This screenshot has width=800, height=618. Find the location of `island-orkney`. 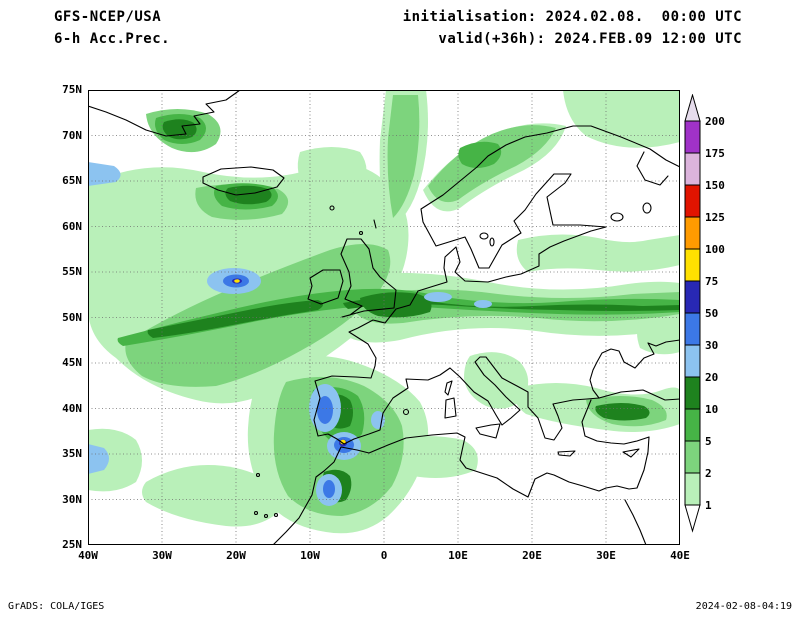

island-orkney is located at coordinates (361, 233).